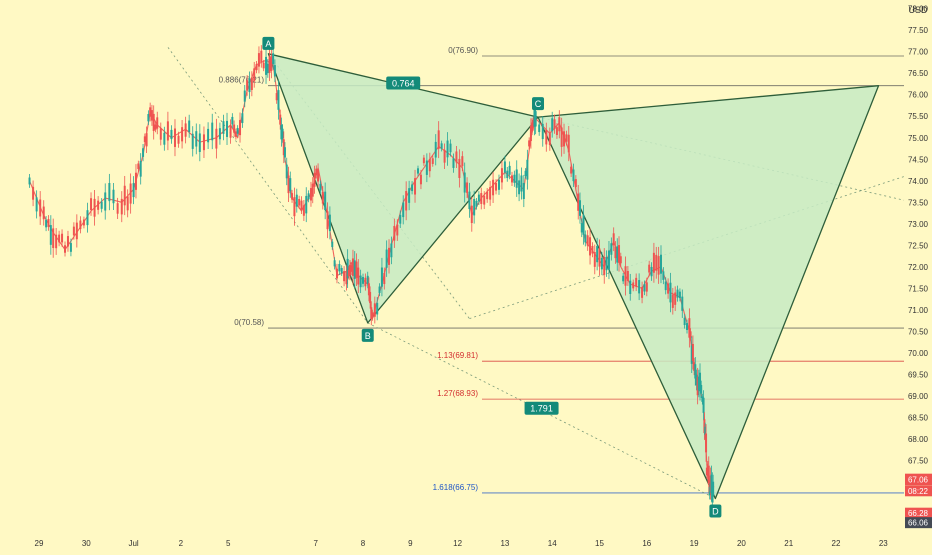 This screenshot has width=932, height=555. I want to click on time-tick-label: Jul, so click(133, 543).